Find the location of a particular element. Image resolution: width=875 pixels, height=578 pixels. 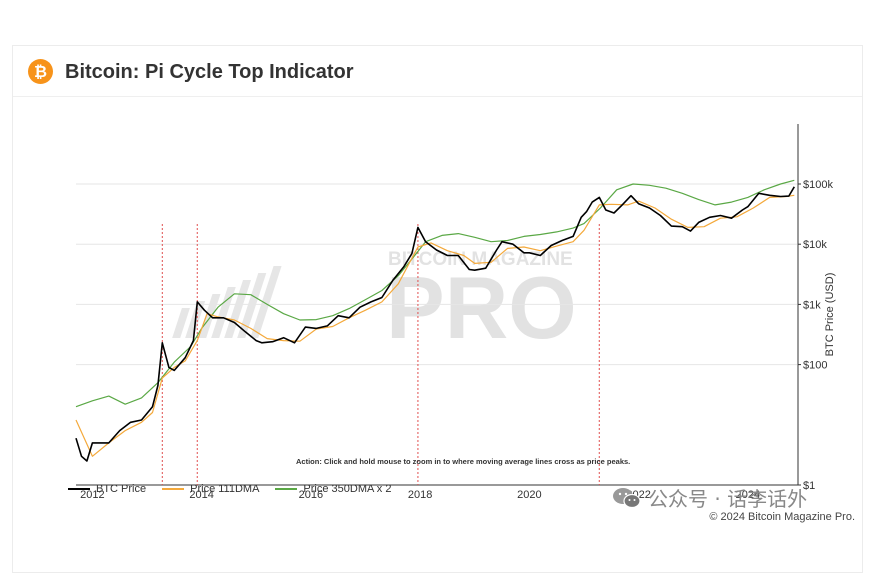

x-tick-label: 2016 is located at coordinates (311, 495).